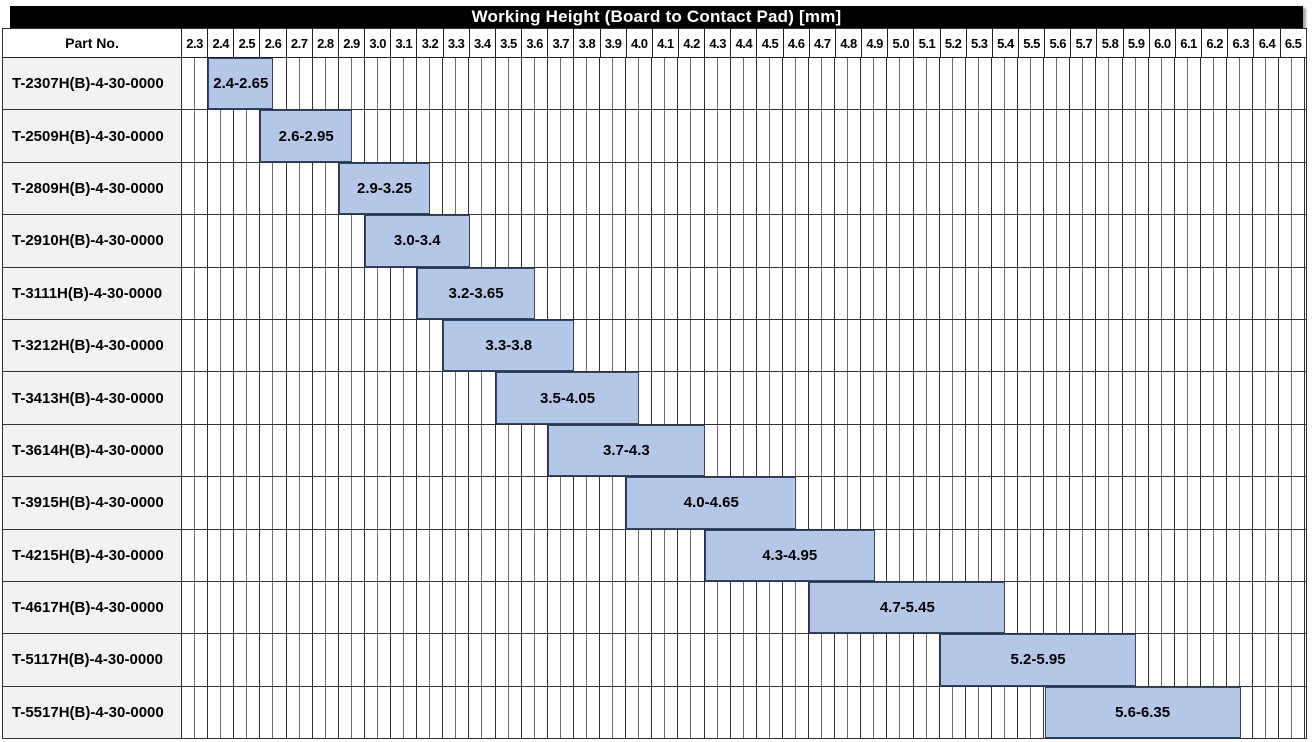 The height and width of the screenshot is (742, 1314). What do you see at coordinates (535, 43) in the screenshot?
I see `x-tick-label: 3.6` at bounding box center [535, 43].